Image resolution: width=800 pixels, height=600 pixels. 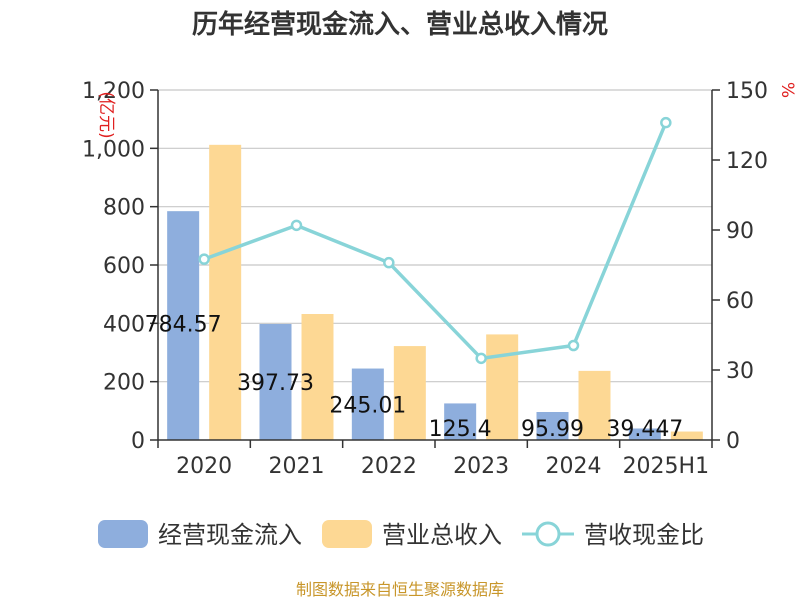 I want to click on left-axis-unit: (亿元), so click(x=106, y=114).